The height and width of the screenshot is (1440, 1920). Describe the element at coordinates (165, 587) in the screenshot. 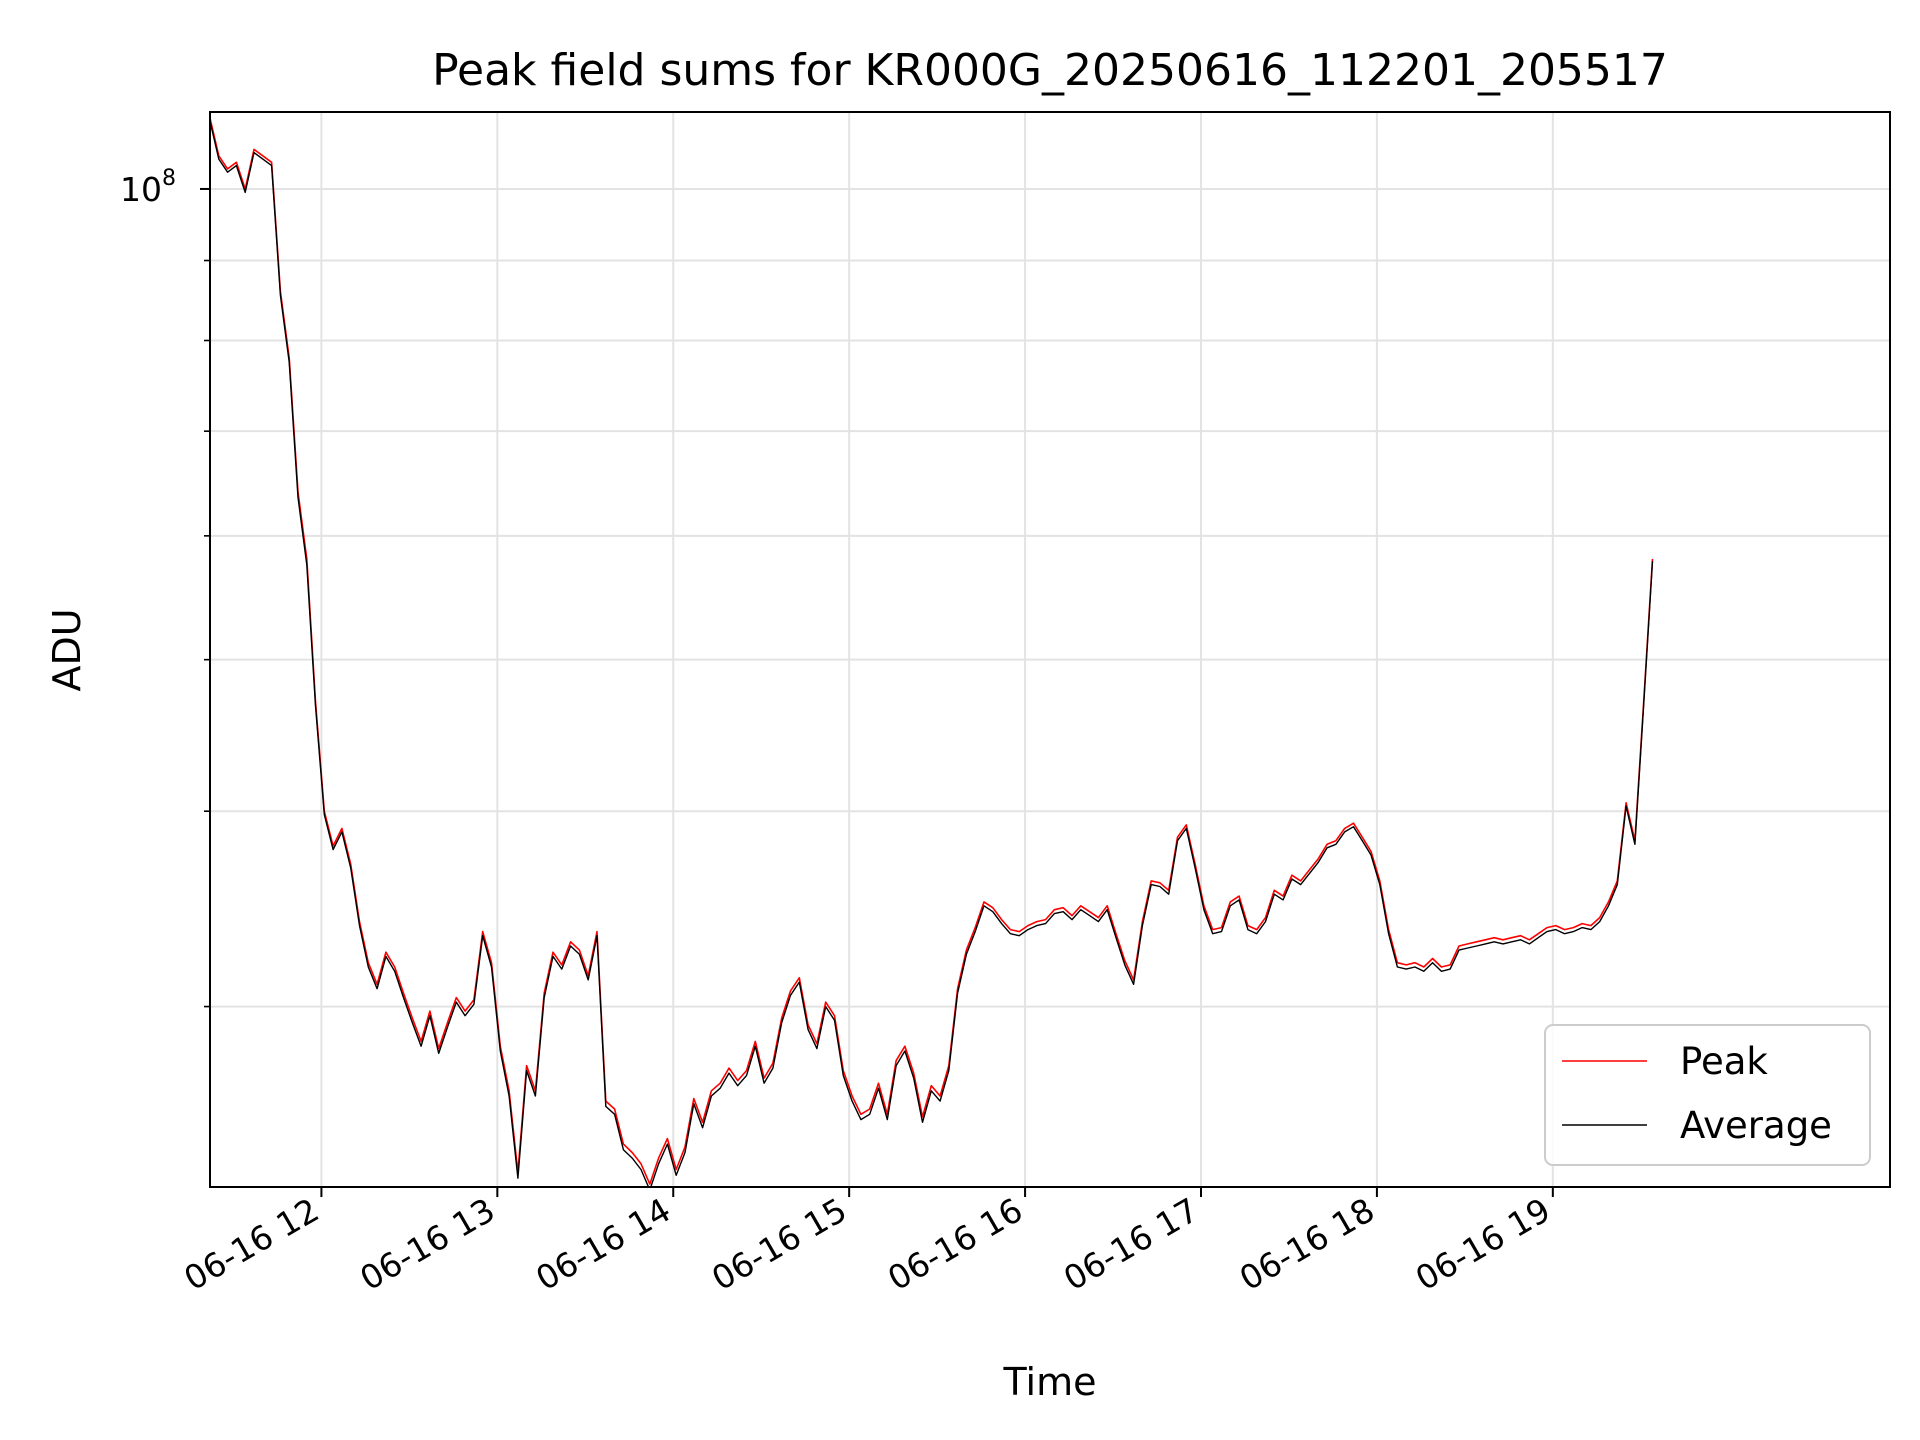

I see `y-axis-ticks: 108` at that location.